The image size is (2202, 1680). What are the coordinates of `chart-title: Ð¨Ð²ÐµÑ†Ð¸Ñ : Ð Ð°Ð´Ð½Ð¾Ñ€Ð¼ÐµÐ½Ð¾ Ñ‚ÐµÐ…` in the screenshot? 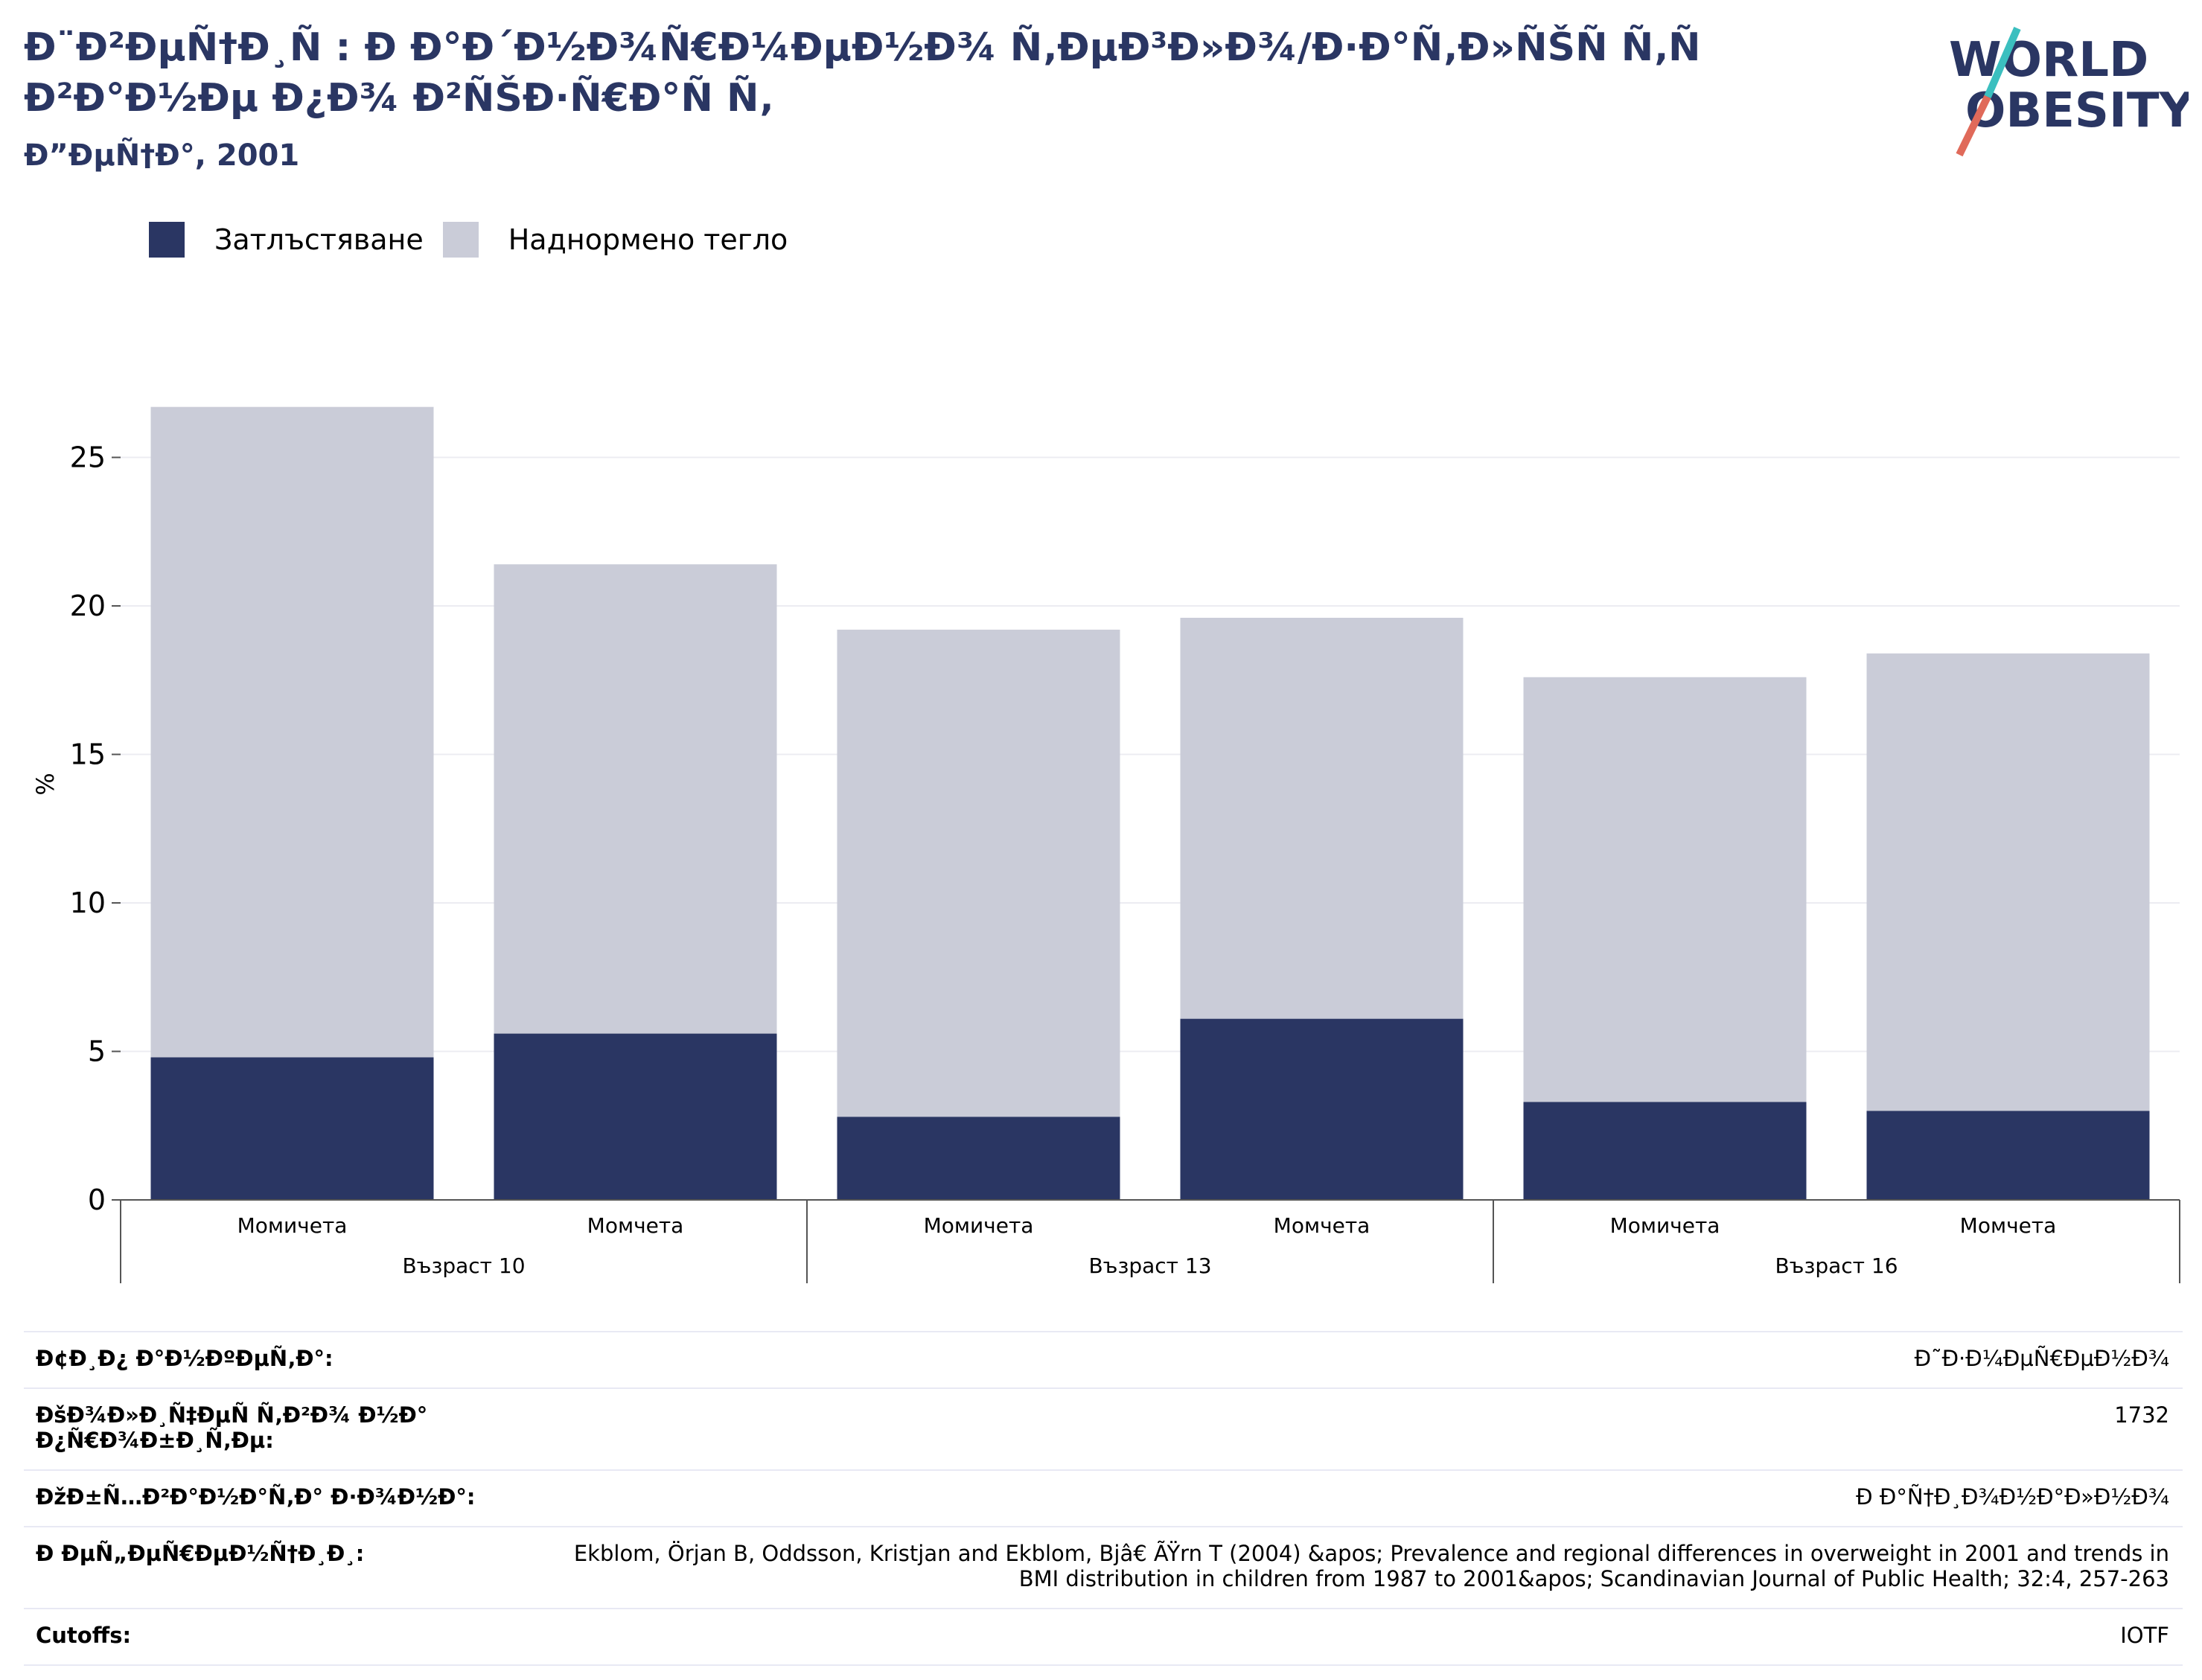 It's located at (863, 73).